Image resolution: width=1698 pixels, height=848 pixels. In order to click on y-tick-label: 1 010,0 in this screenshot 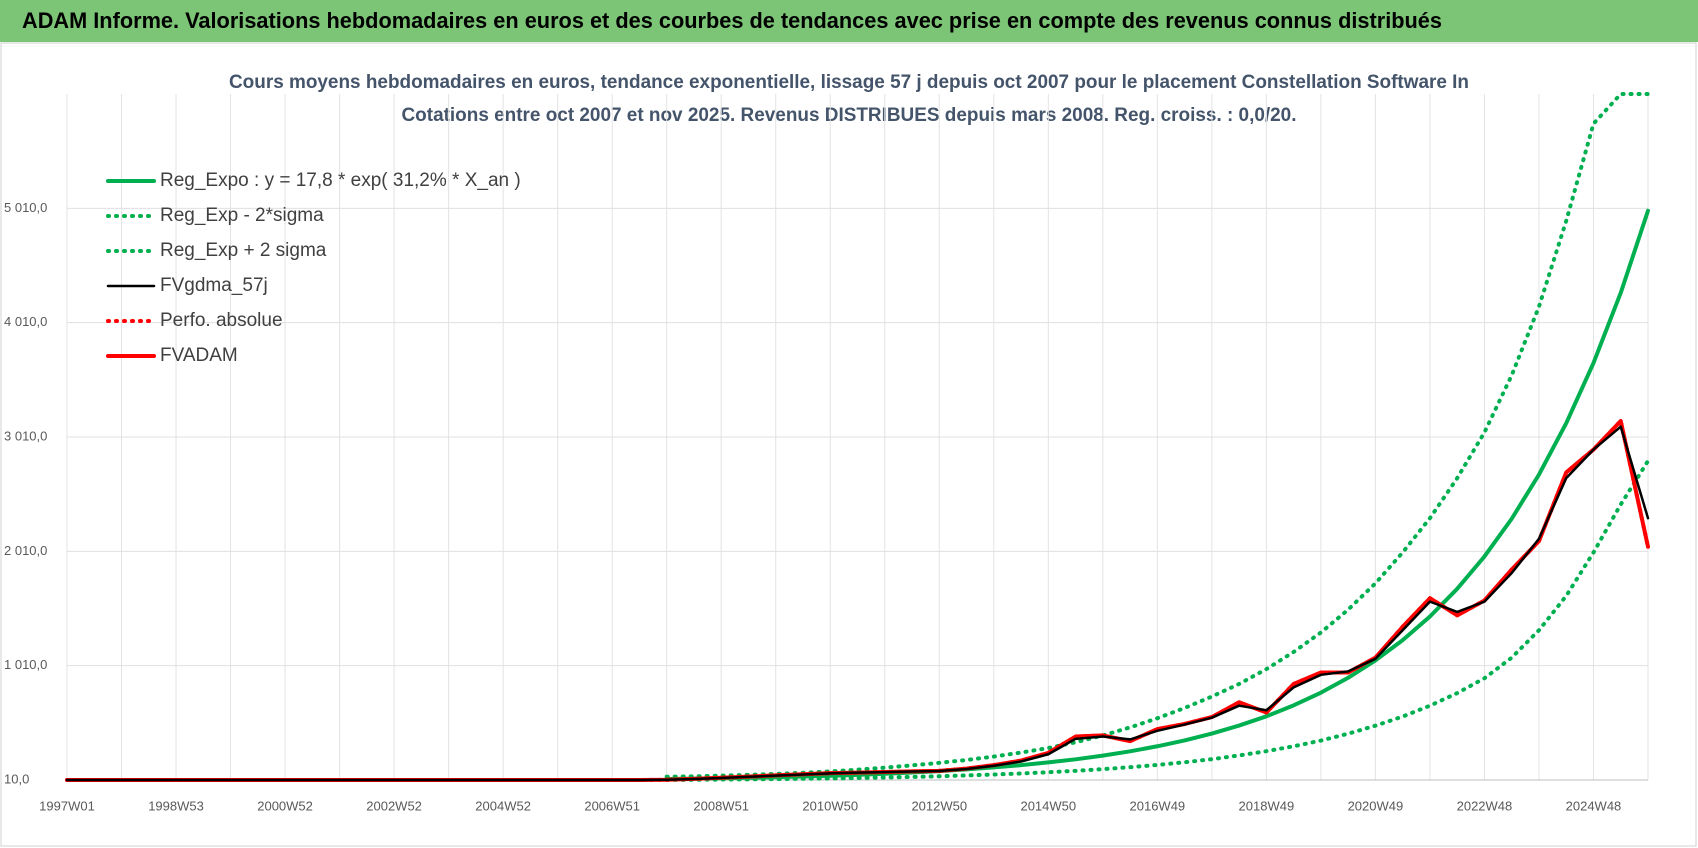, I will do `click(25, 664)`.